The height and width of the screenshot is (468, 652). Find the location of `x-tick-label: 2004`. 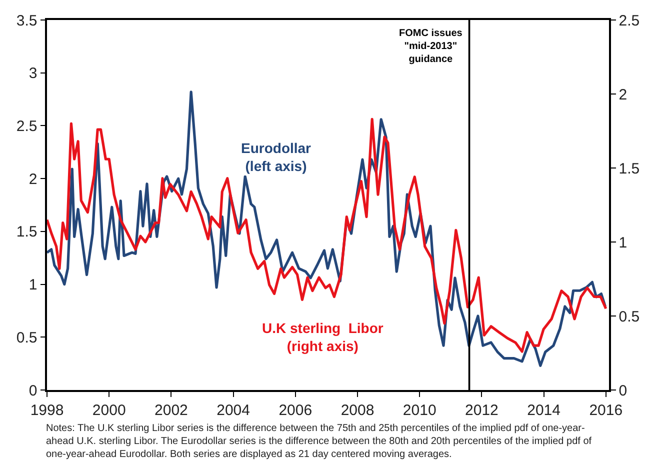

x-tick-label: 2004 is located at coordinates (233, 410).